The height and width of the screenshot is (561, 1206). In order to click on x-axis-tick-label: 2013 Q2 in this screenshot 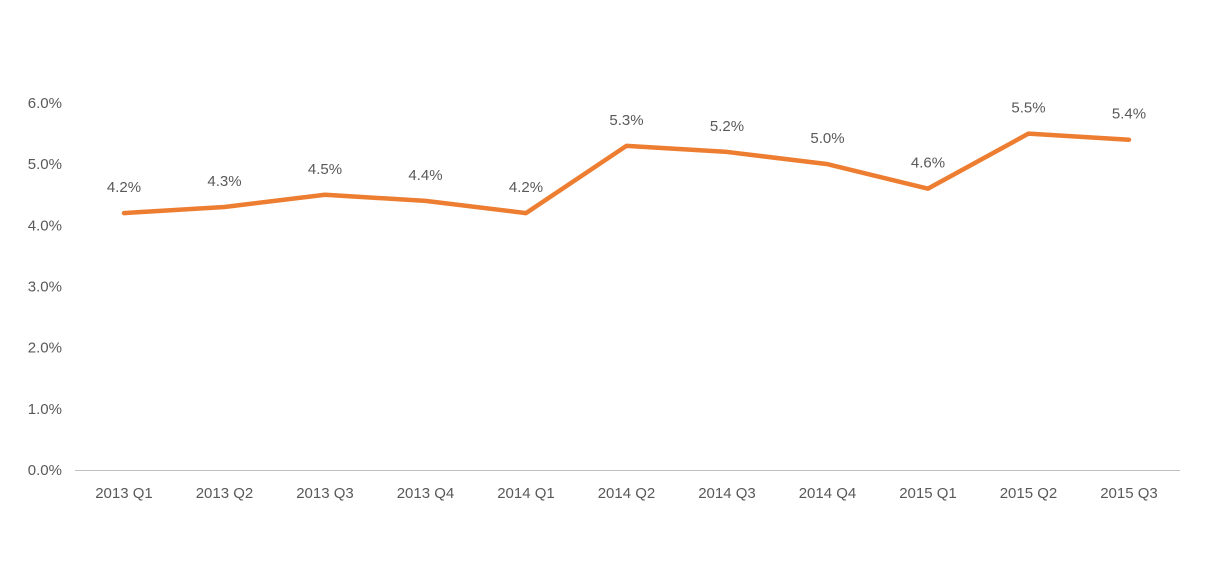, I will do `click(225, 493)`.